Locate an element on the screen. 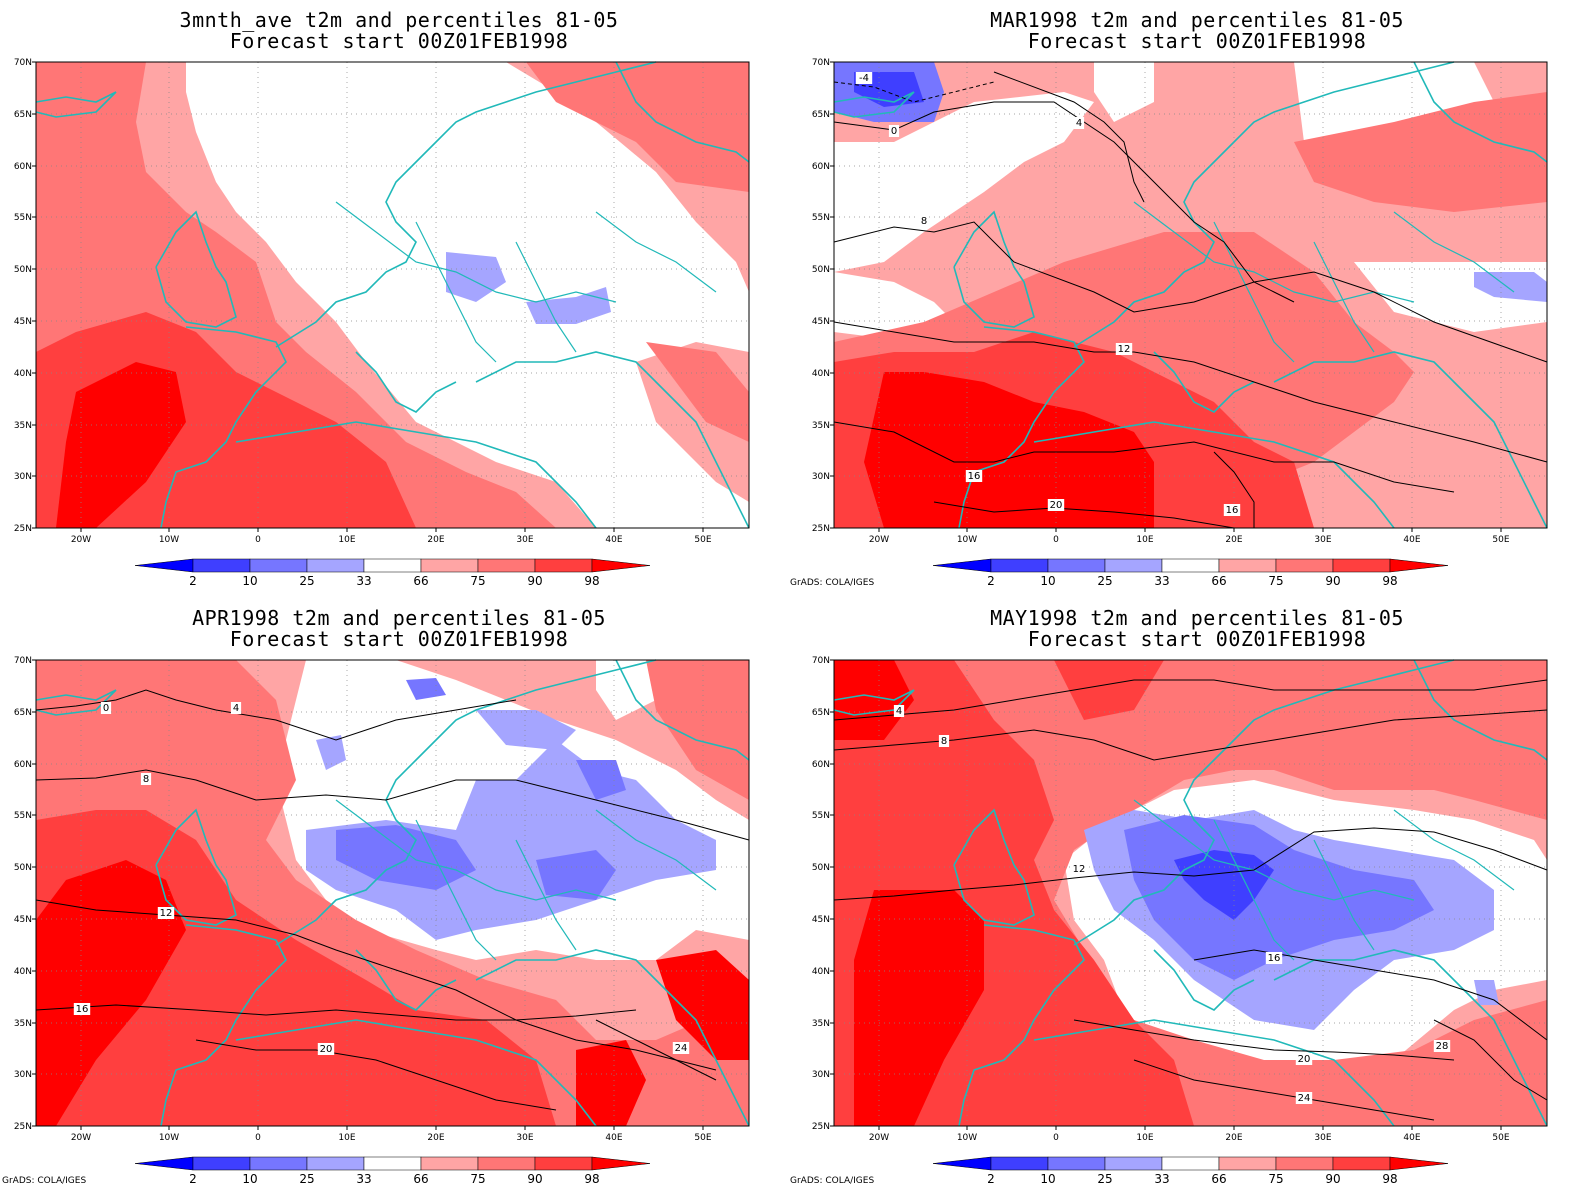 Image resolution: width=1596 pixels, height=1196 pixels. lat-tick-label: 25N is located at coordinates (23, 1127).